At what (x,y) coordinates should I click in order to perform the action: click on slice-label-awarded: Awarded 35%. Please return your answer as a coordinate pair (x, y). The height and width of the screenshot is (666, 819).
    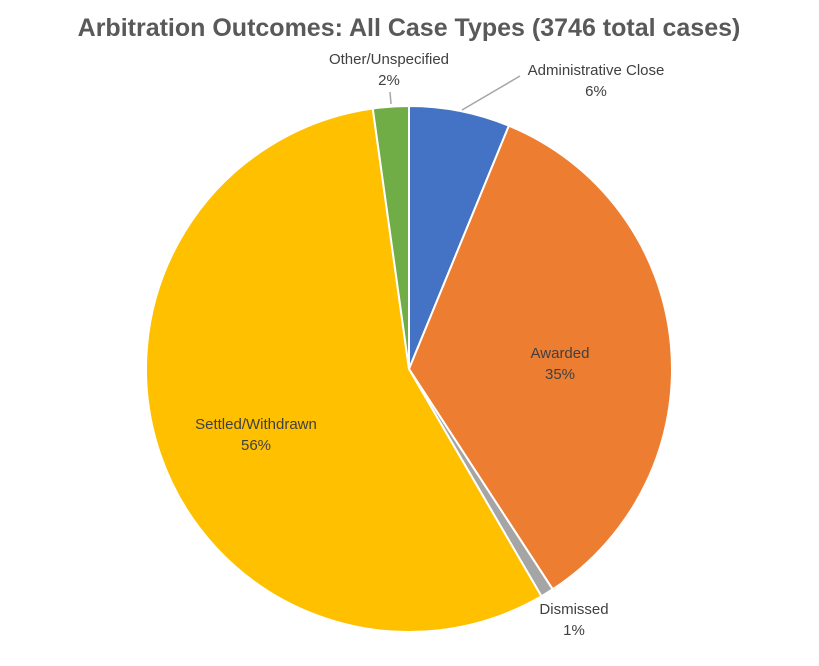
    Looking at the image, I should click on (560, 364).